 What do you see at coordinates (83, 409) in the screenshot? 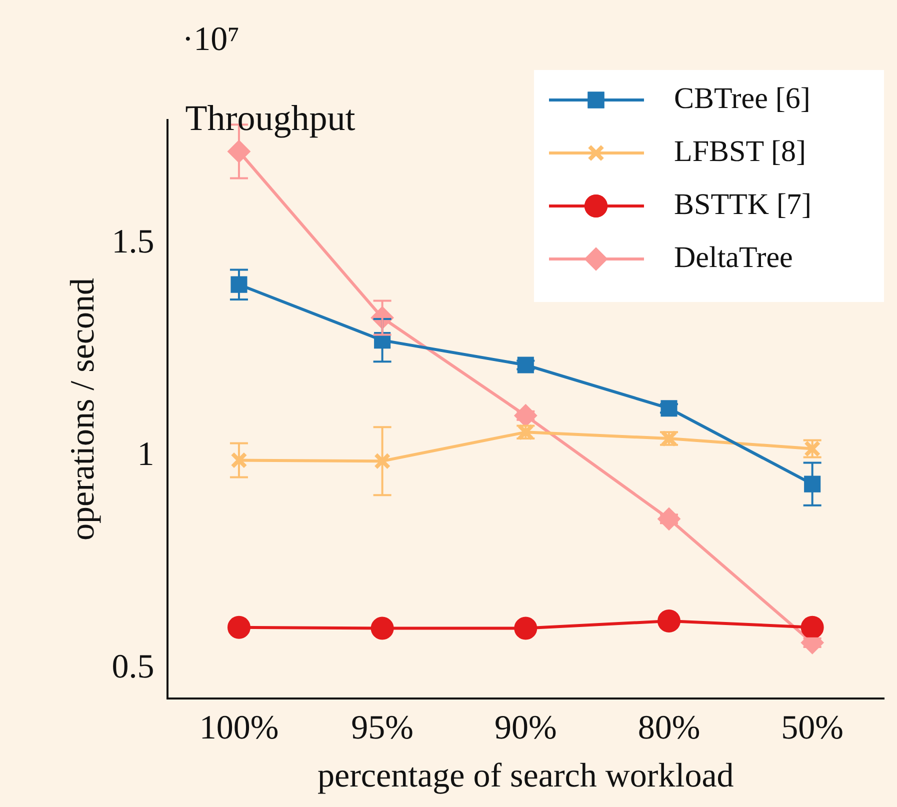
I see `y-axis-title: operations / second` at bounding box center [83, 409].